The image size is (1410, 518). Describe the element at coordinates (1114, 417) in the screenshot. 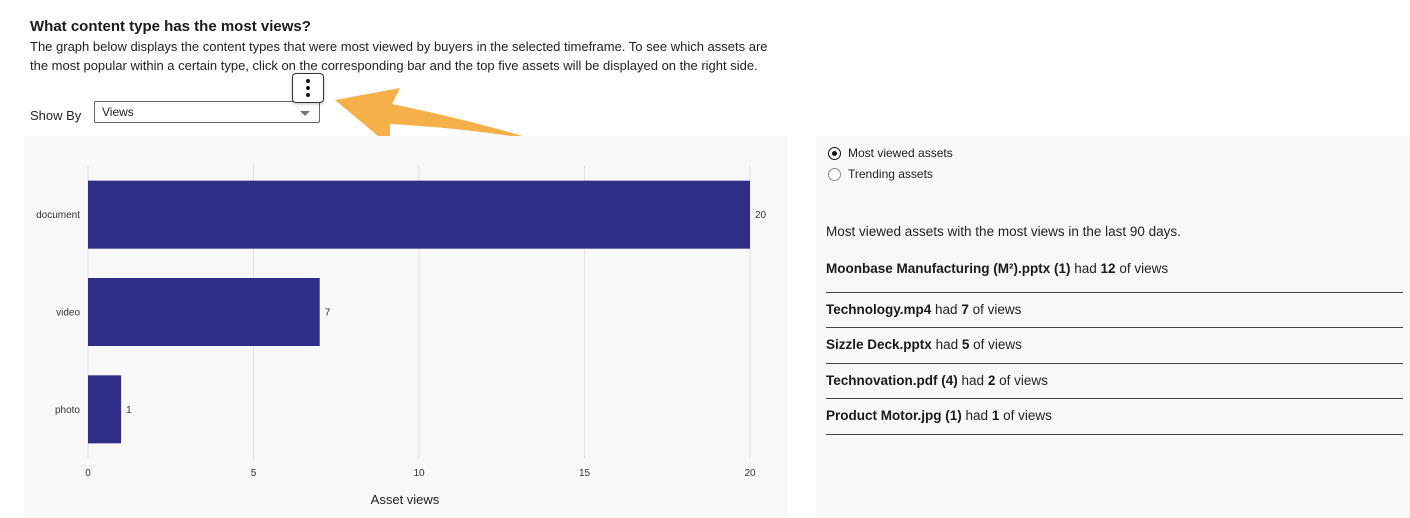

I see `list-item: Product Motor.jpg (1) had 1 of views` at that location.